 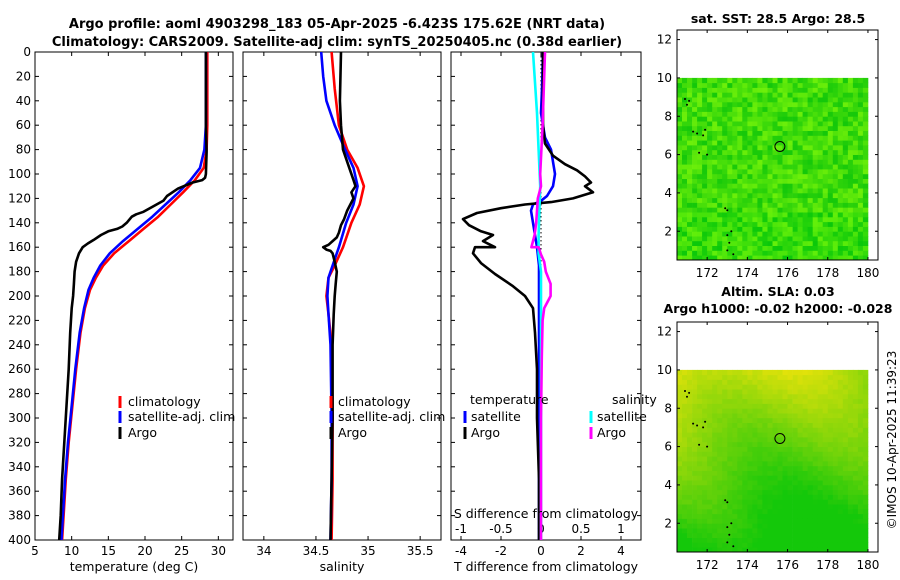 I want to click on salinity-series, so click(x=342, y=296).